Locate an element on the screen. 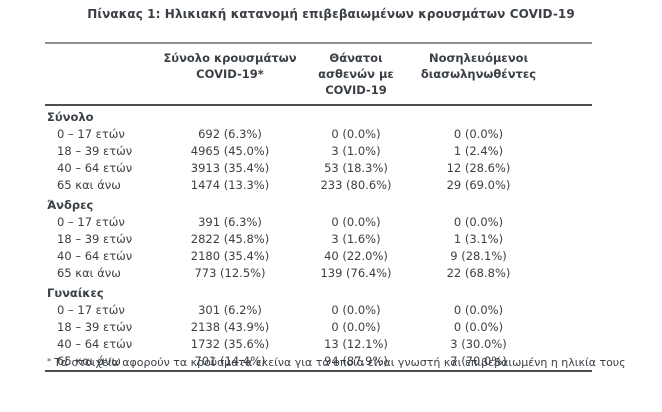 The image size is (662, 412). header-deaths: Θάνατοι ασθενών με COVID-19 is located at coordinates (356, 74).